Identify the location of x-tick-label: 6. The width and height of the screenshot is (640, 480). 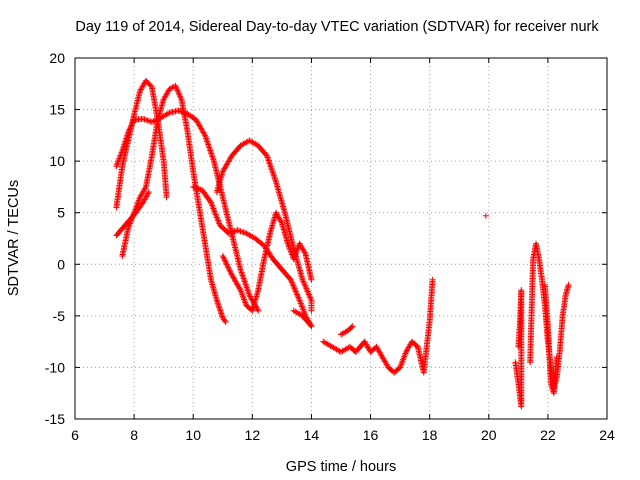
(75, 435).